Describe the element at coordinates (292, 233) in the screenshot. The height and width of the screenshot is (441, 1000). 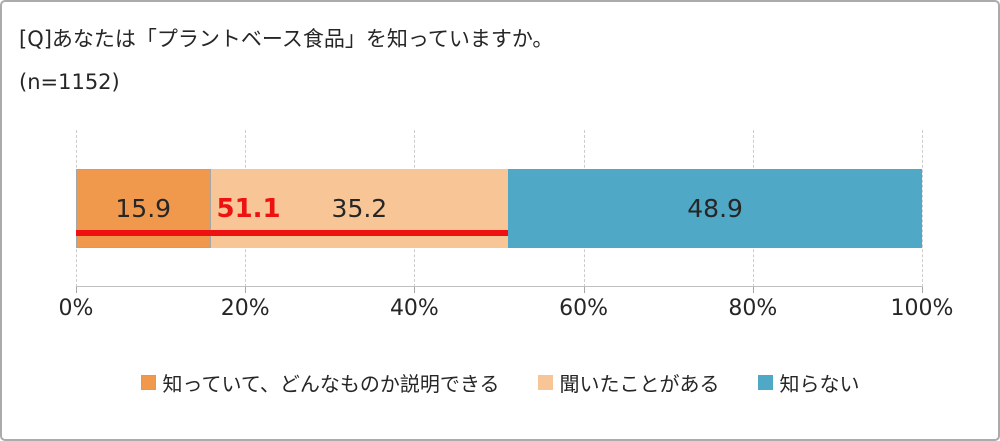
I see `cumulative-underline` at that location.